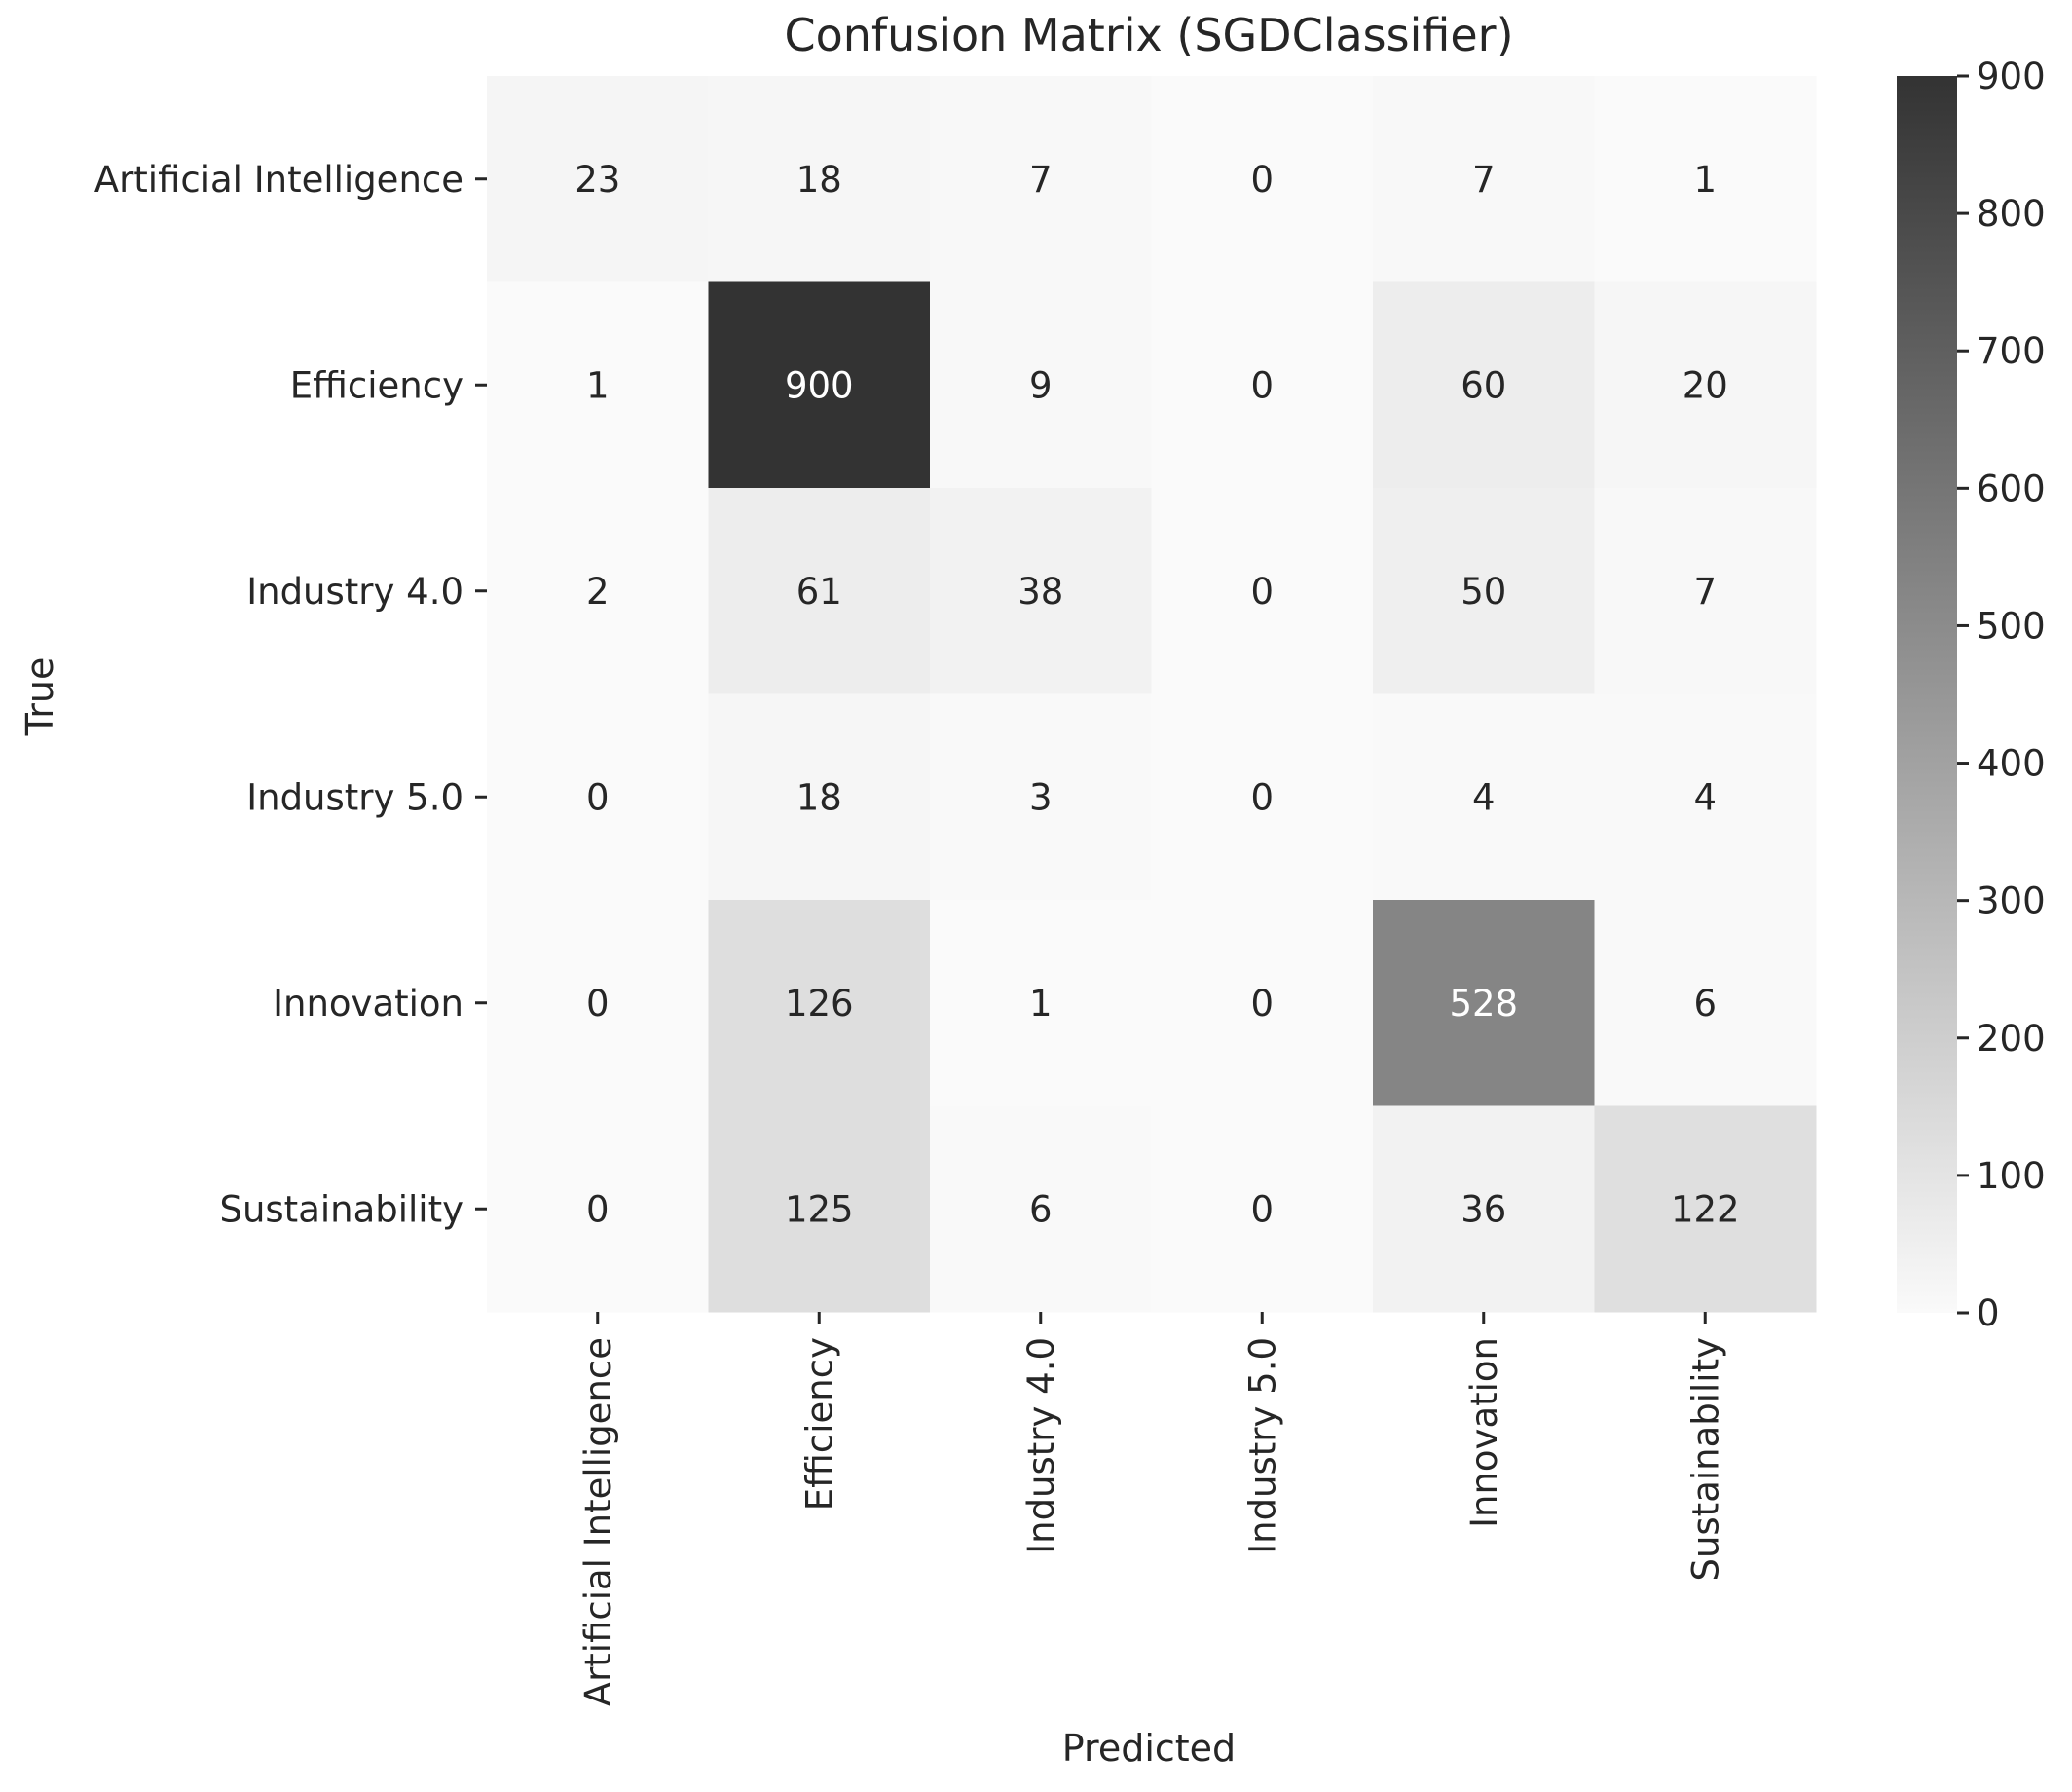  I want to click on y-tick-label: Industry 4.0, so click(354, 592).